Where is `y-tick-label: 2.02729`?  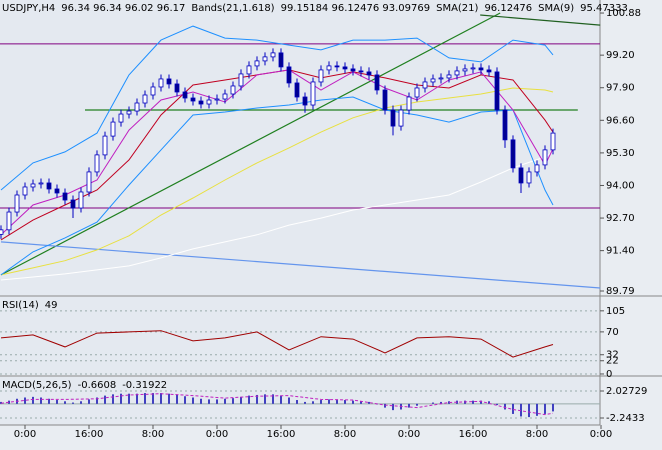 y-tick-label: 2.02729 is located at coordinates (626, 391).